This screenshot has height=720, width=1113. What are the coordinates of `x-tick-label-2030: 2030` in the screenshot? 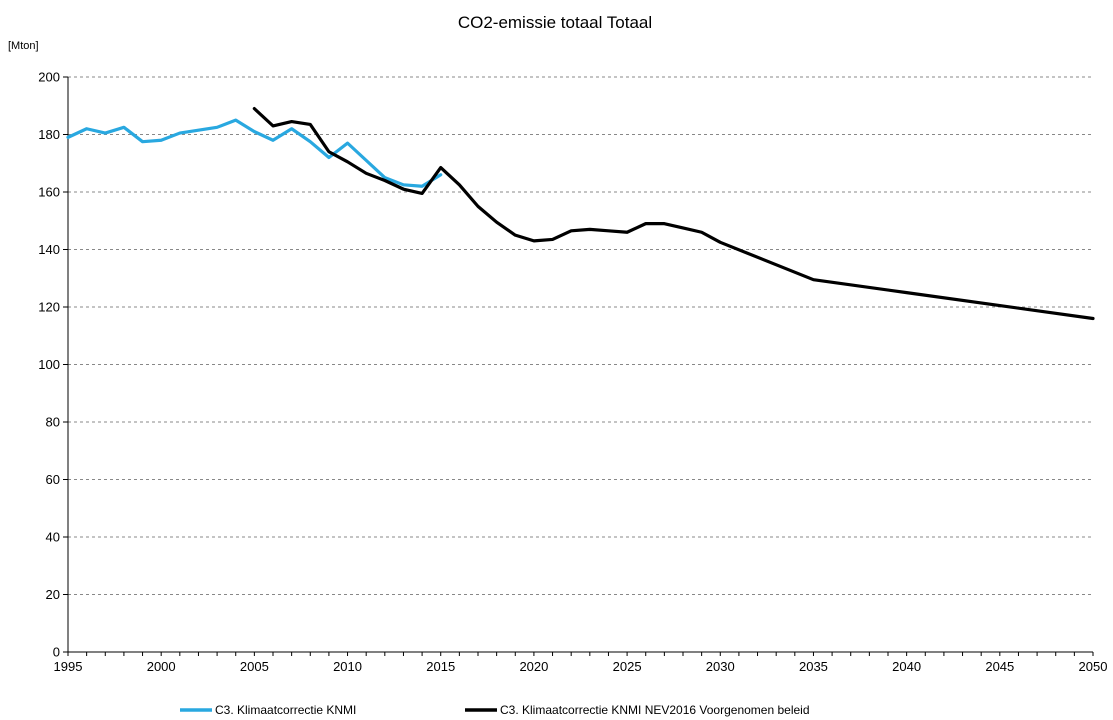 It's located at (720, 666).